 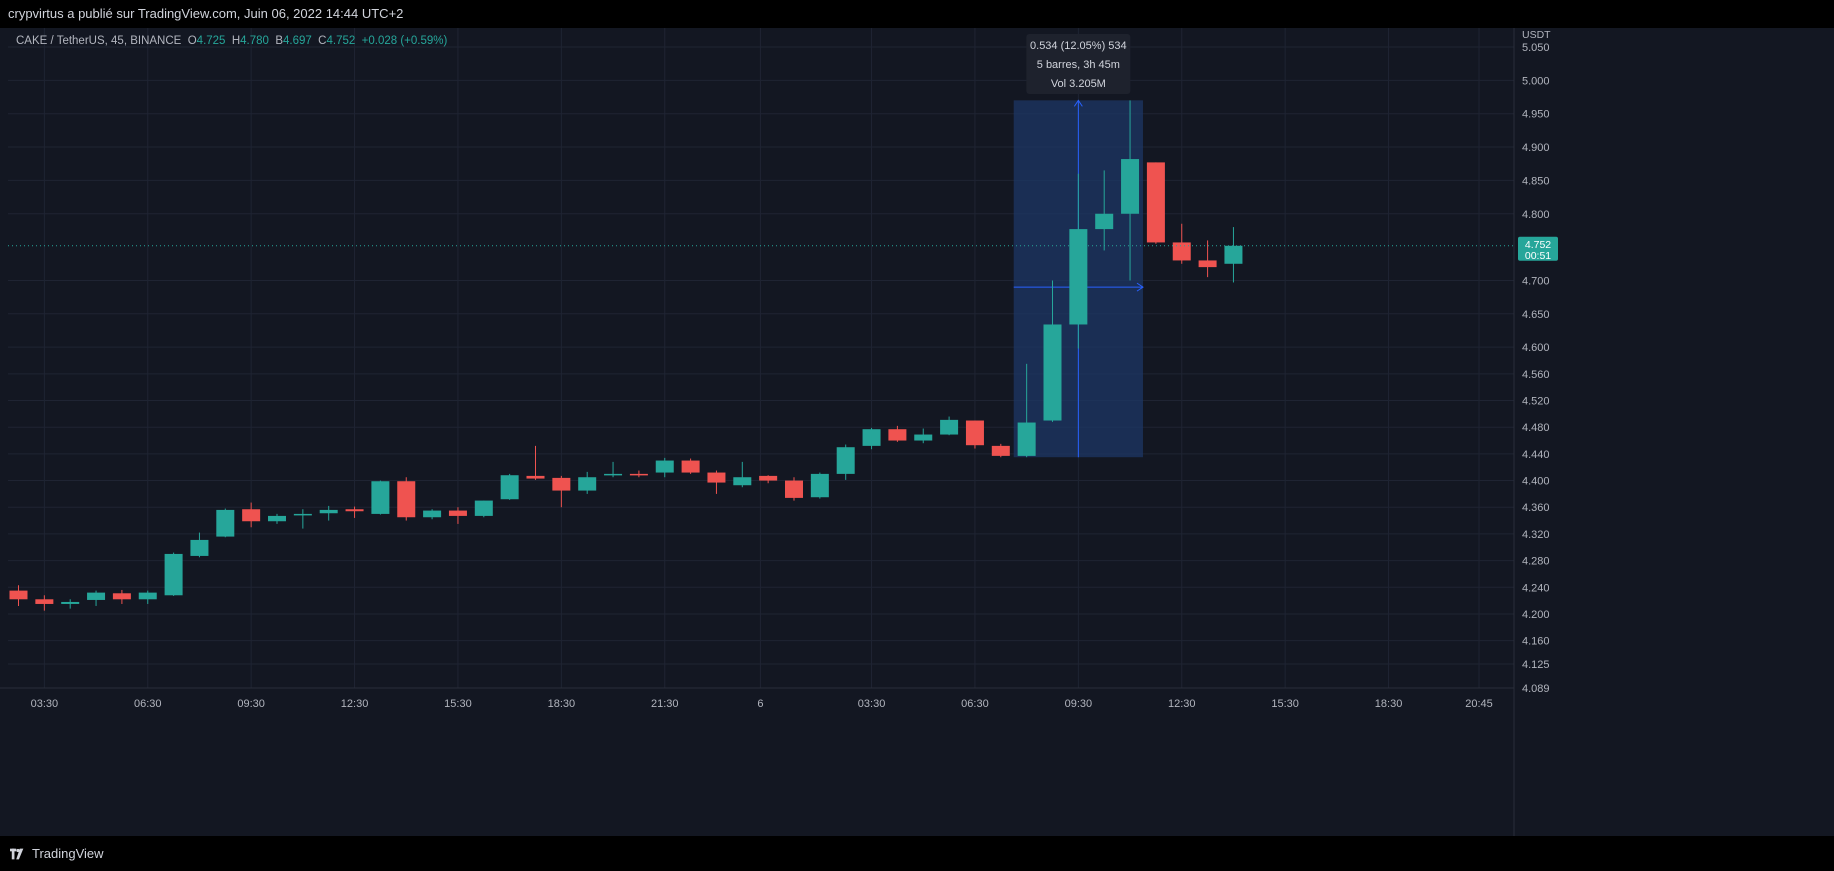 I want to click on open-label: O, so click(x=192, y=41).